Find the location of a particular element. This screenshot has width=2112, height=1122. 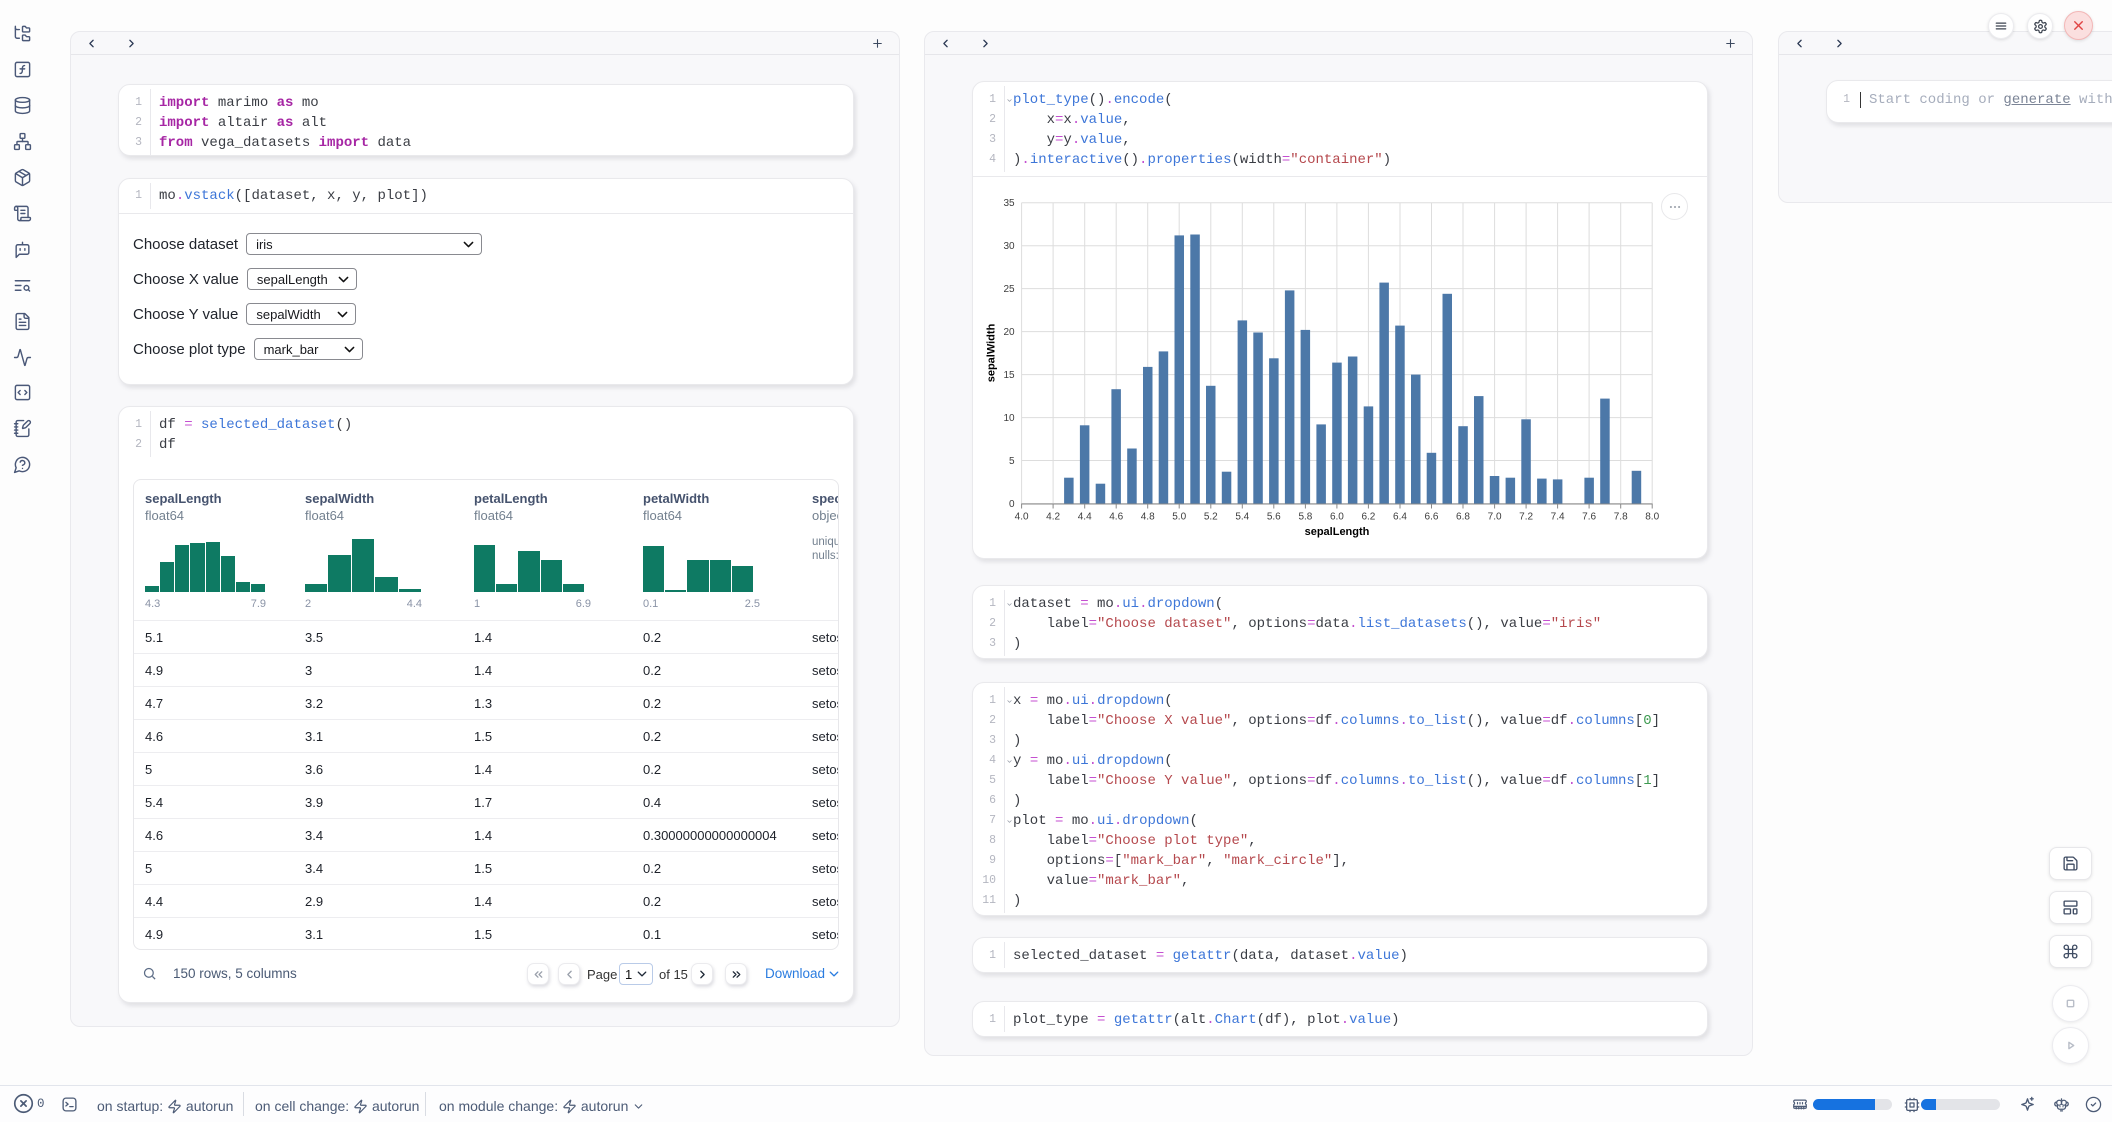

svg-text: sepalLength is located at coordinates (1337, 532).